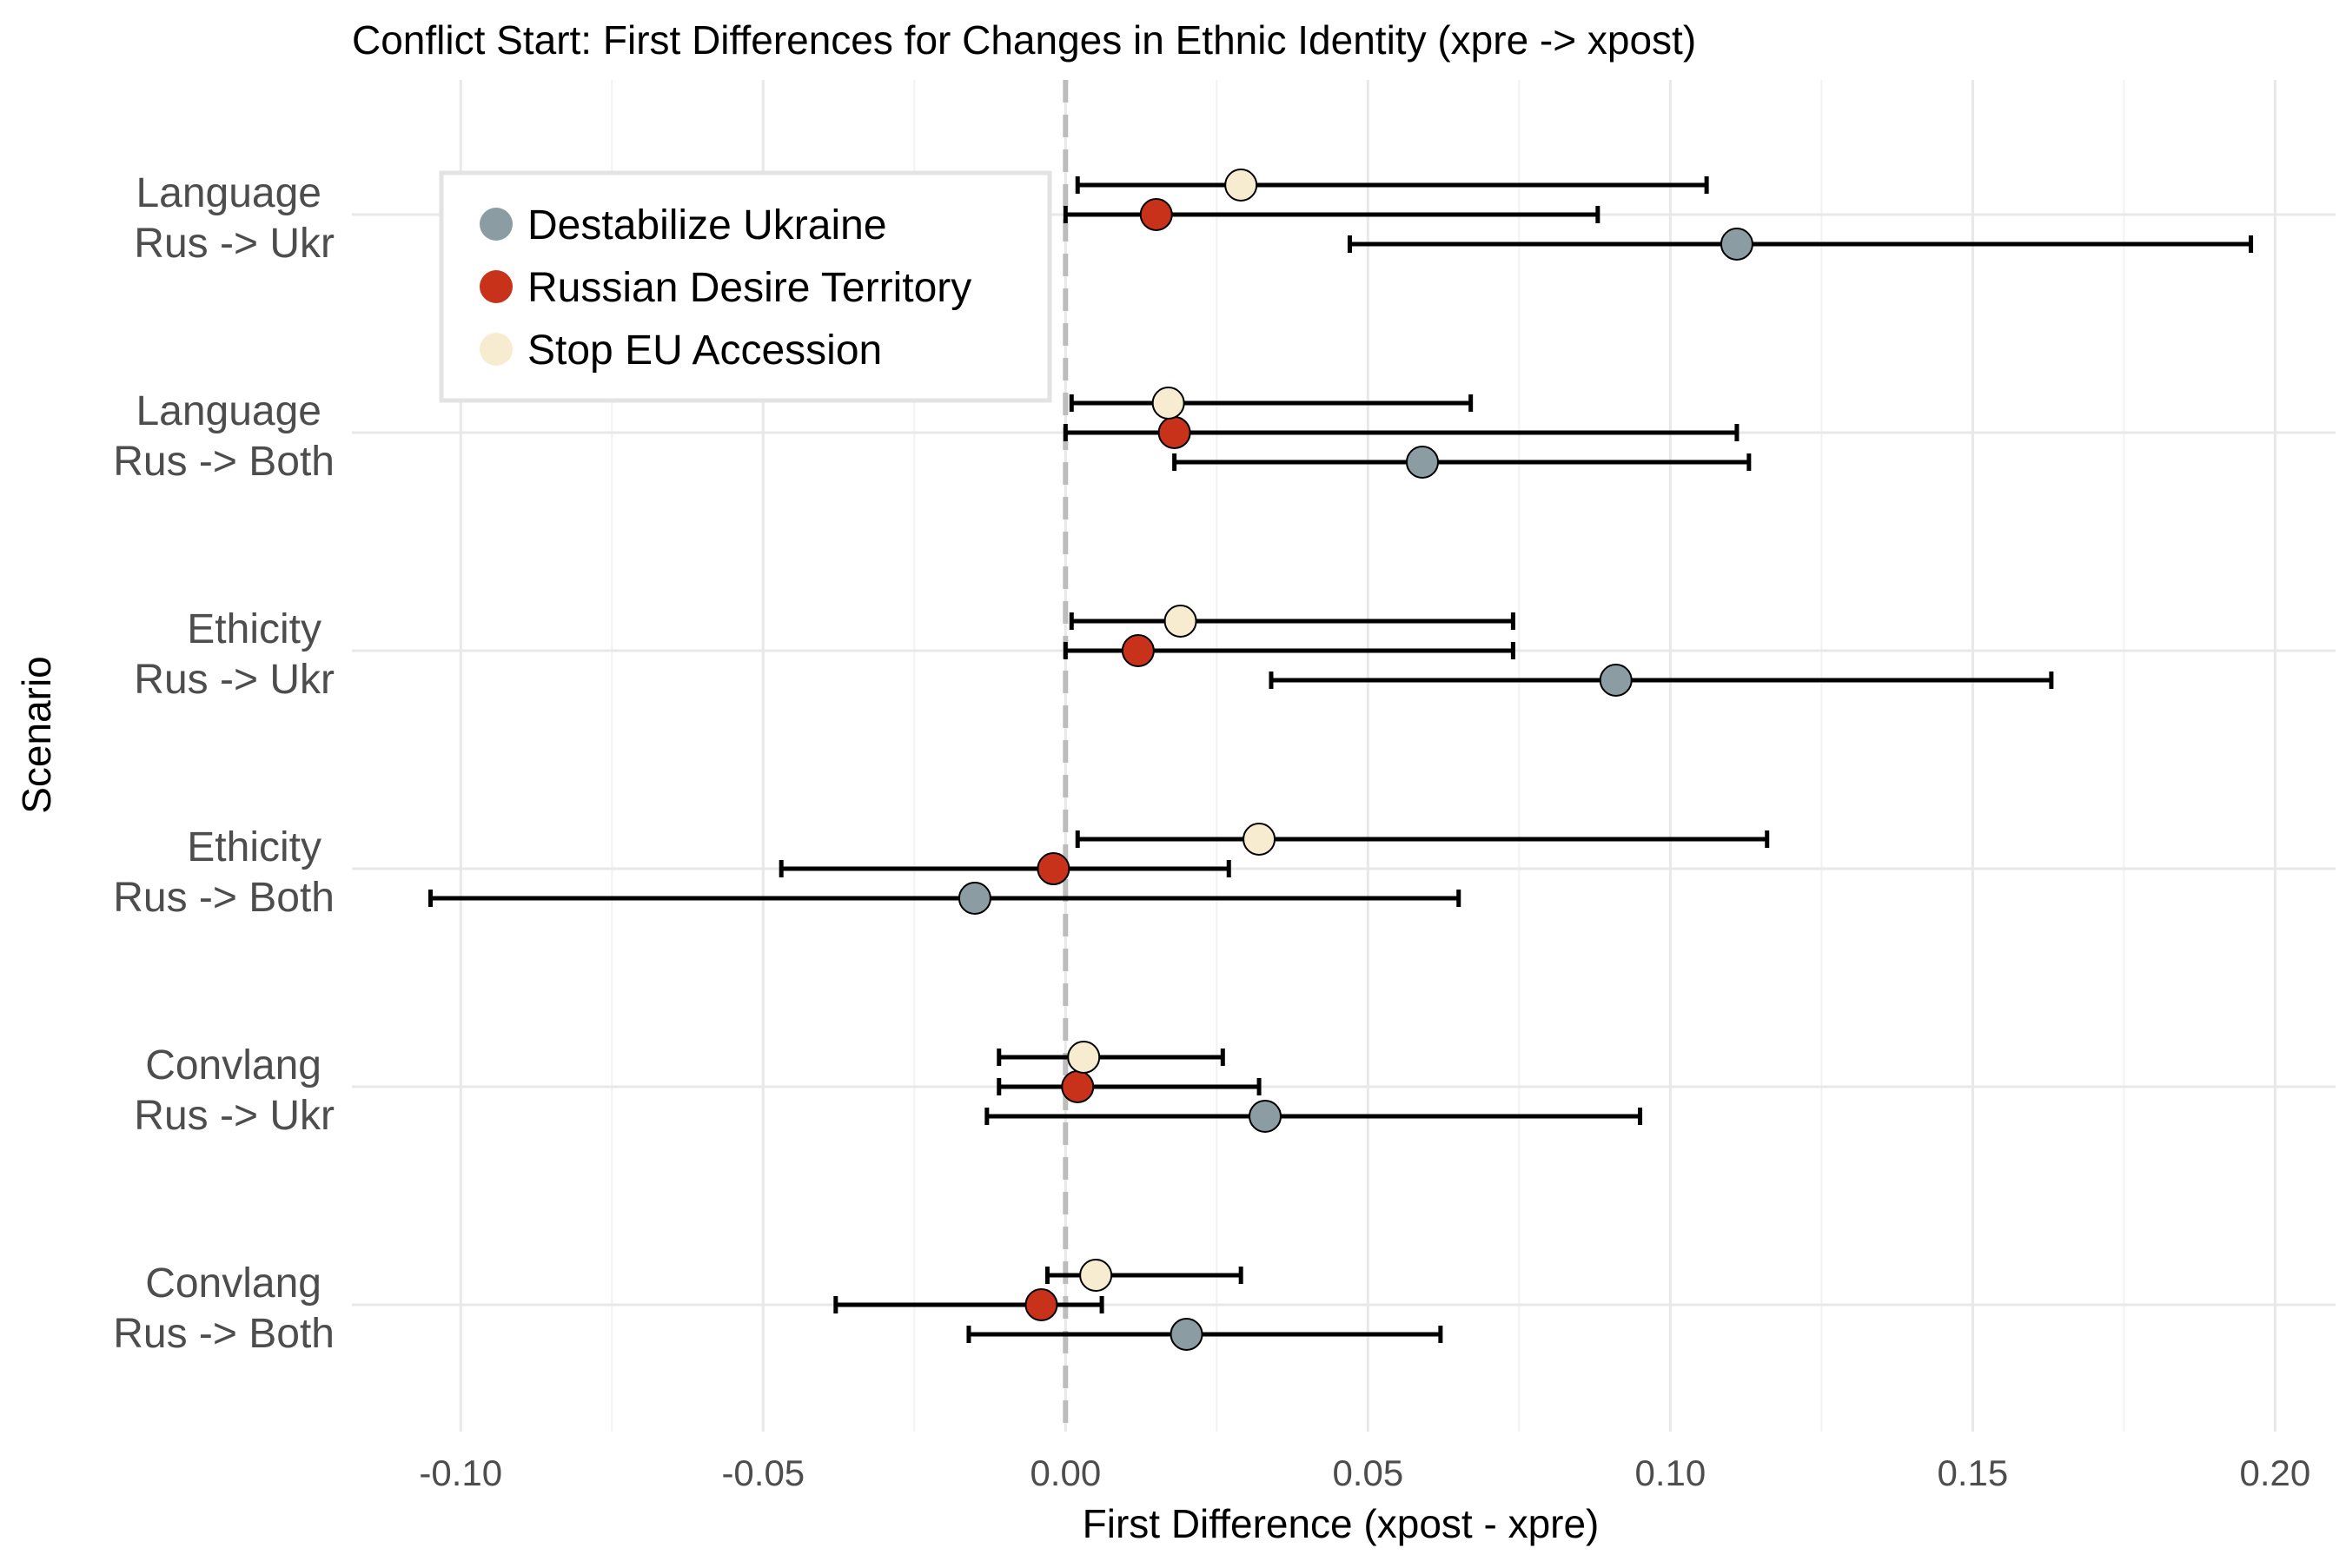 This screenshot has height=1568, width=2346. Describe the element at coordinates (1065, 1472) in the screenshot. I see `x-tick-label: 0.00` at that location.